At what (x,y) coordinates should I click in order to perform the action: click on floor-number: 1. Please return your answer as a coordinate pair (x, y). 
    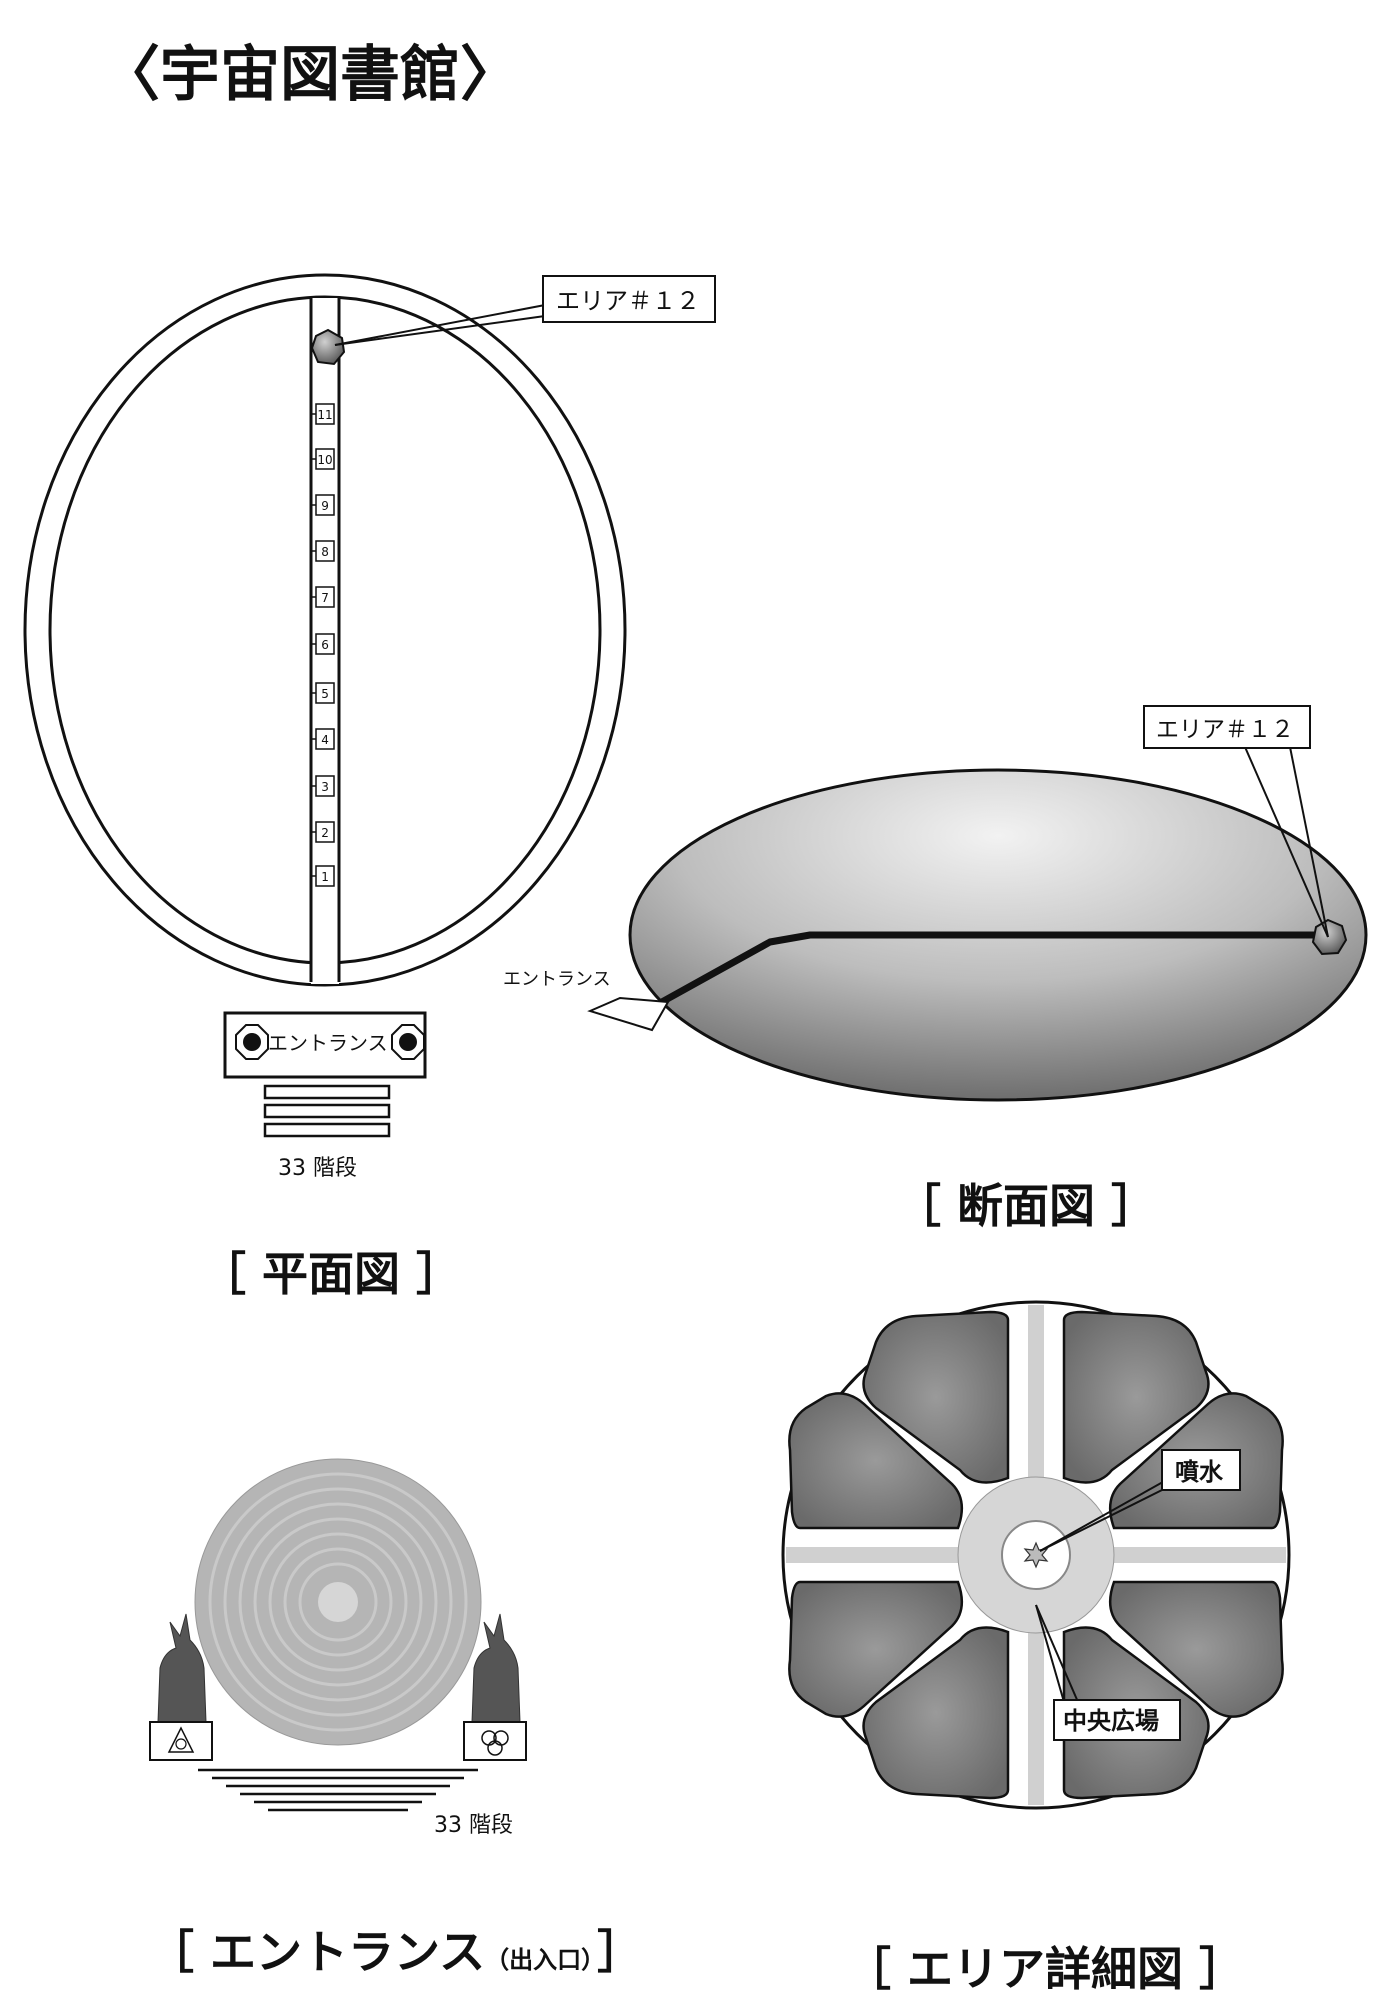
    Looking at the image, I should click on (325, 877).